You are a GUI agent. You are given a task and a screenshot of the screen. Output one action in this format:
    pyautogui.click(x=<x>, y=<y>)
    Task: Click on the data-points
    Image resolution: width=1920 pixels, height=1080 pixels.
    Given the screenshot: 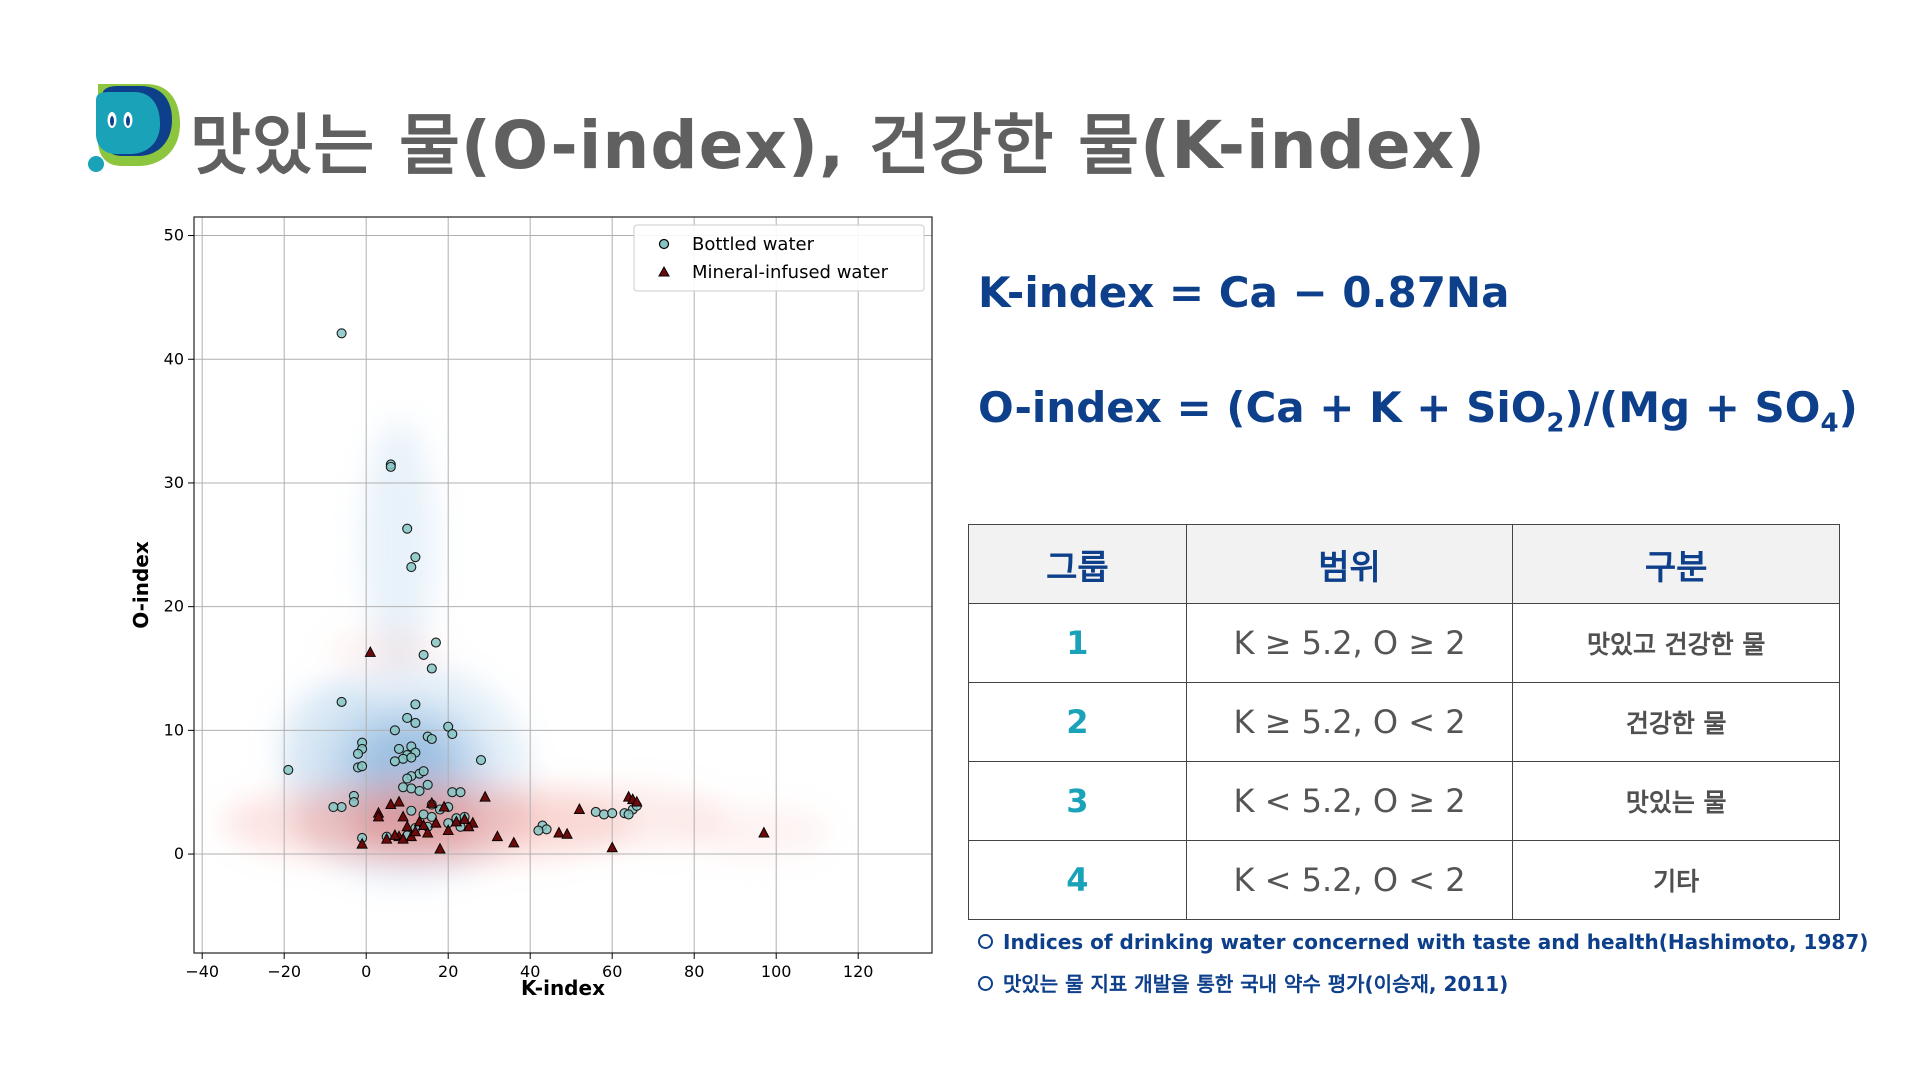 What is the action you would take?
    pyautogui.click(x=526, y=591)
    